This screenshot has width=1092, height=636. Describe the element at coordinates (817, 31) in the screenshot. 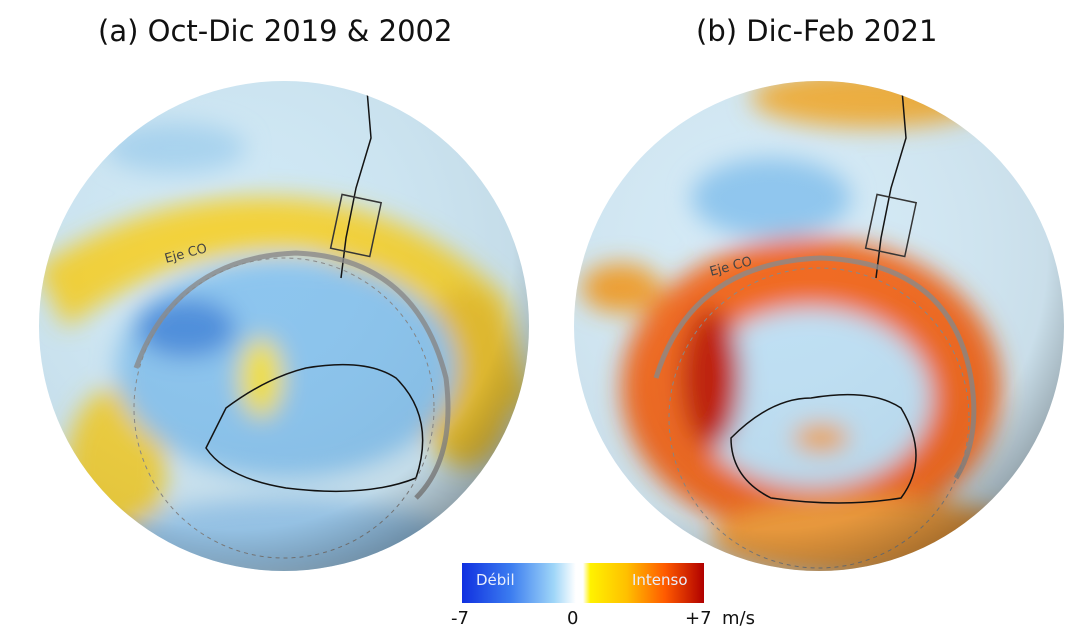

I see `panel-b-title: (b) Dic-Feb 2021` at that location.